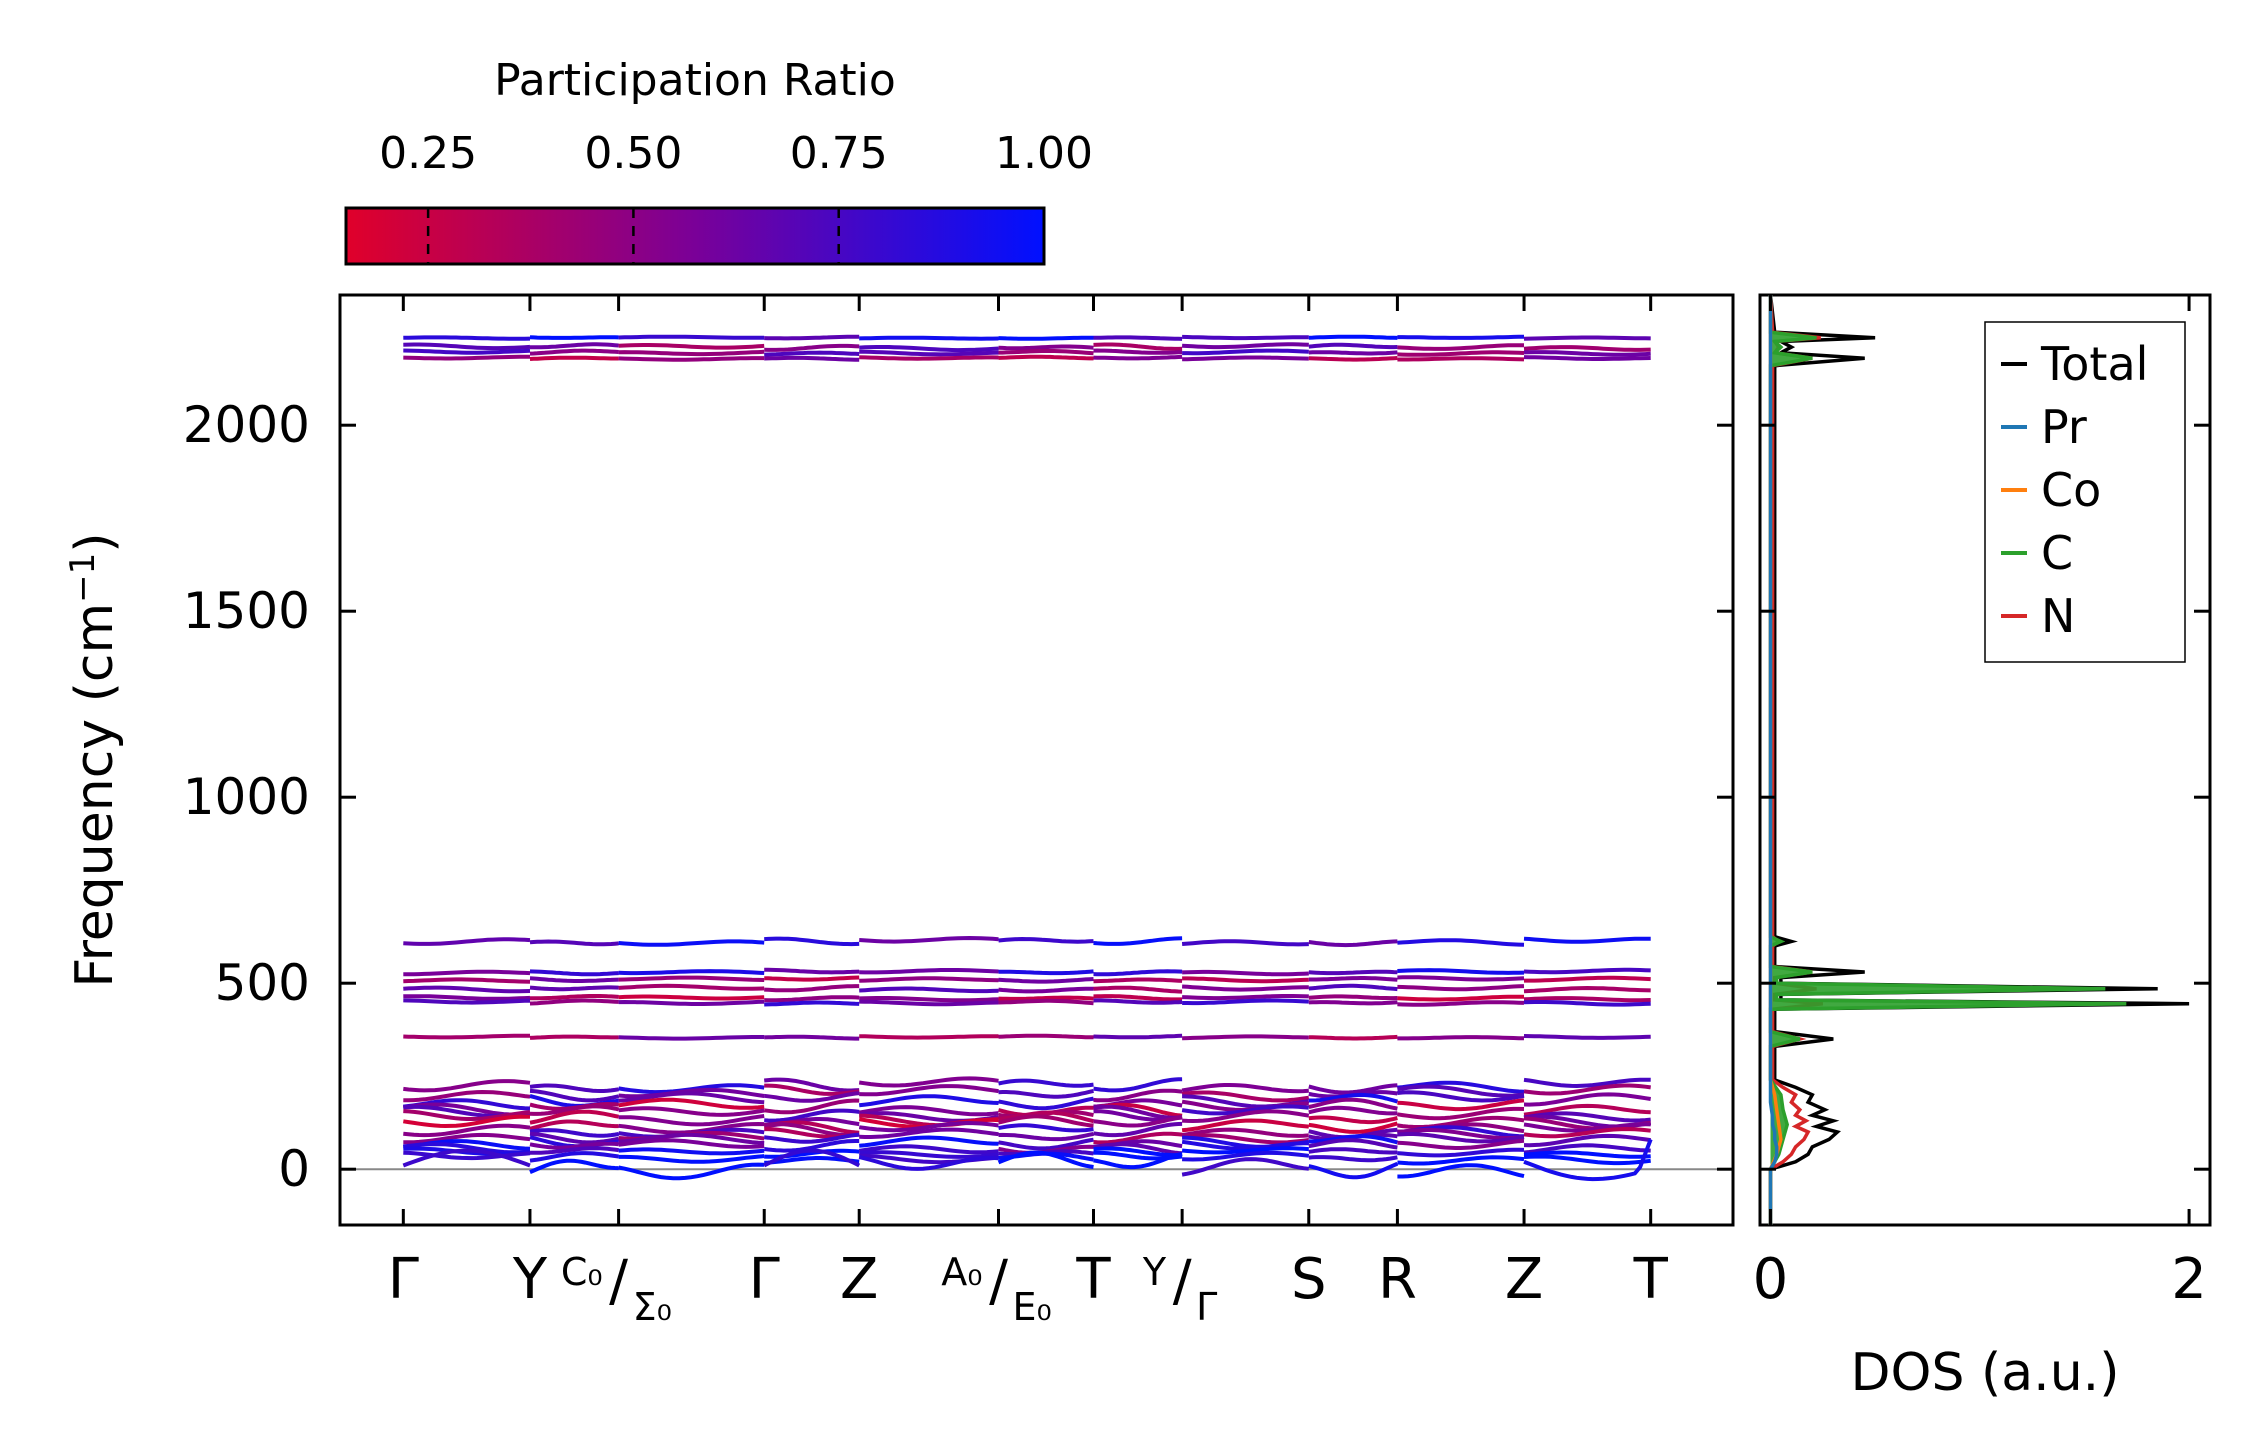 The width and height of the screenshot is (2259, 1455). I want to click on band-y-tick-label: 1500, so click(246, 611).